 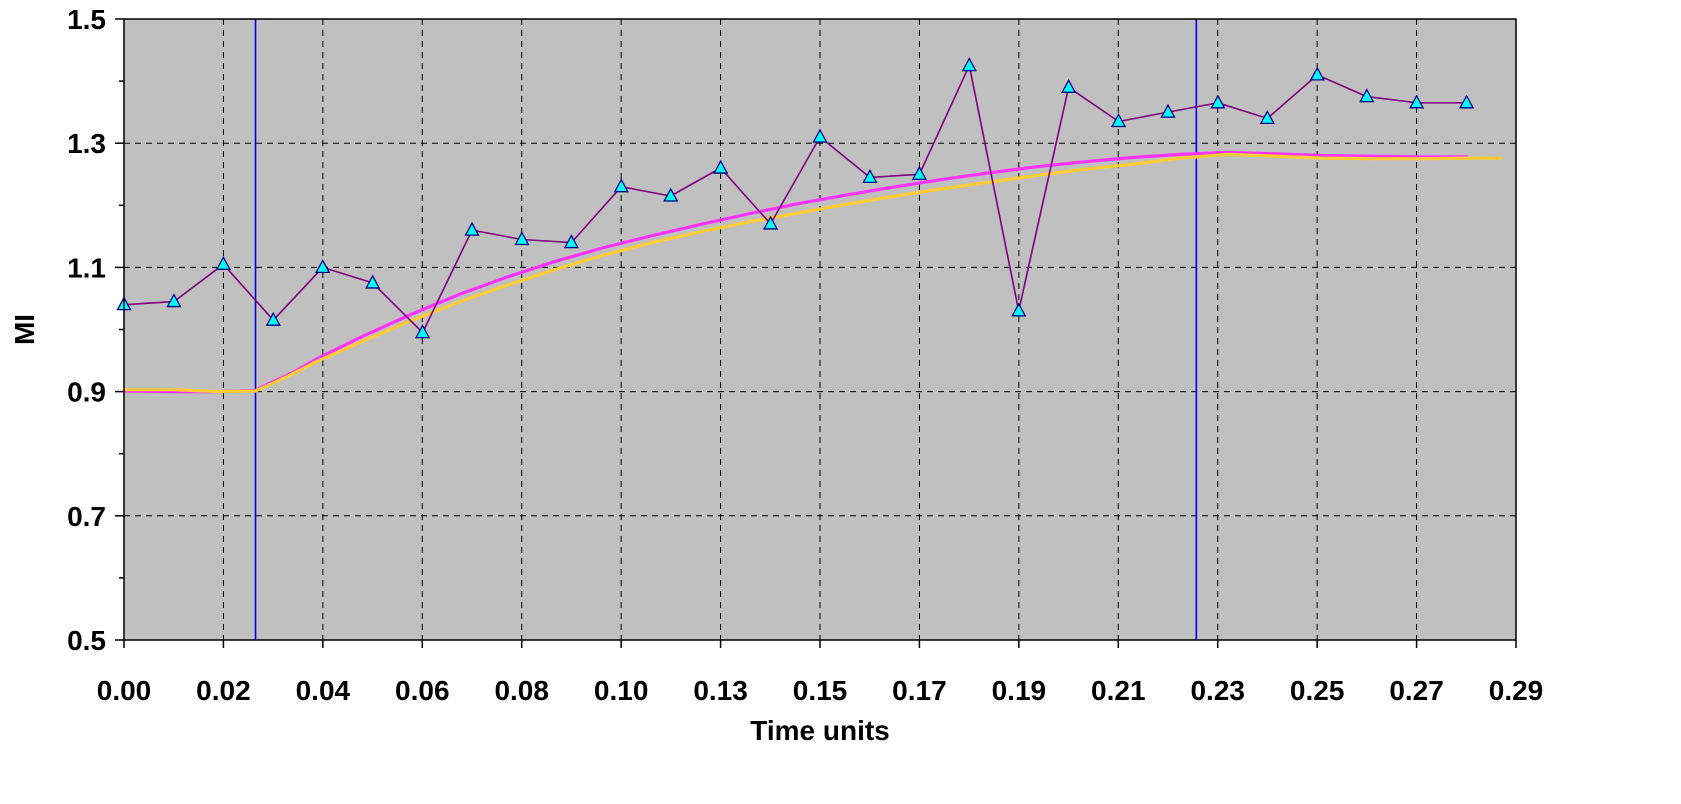 What do you see at coordinates (720, 690) in the screenshot?
I see `x-tick-label: 0.13` at bounding box center [720, 690].